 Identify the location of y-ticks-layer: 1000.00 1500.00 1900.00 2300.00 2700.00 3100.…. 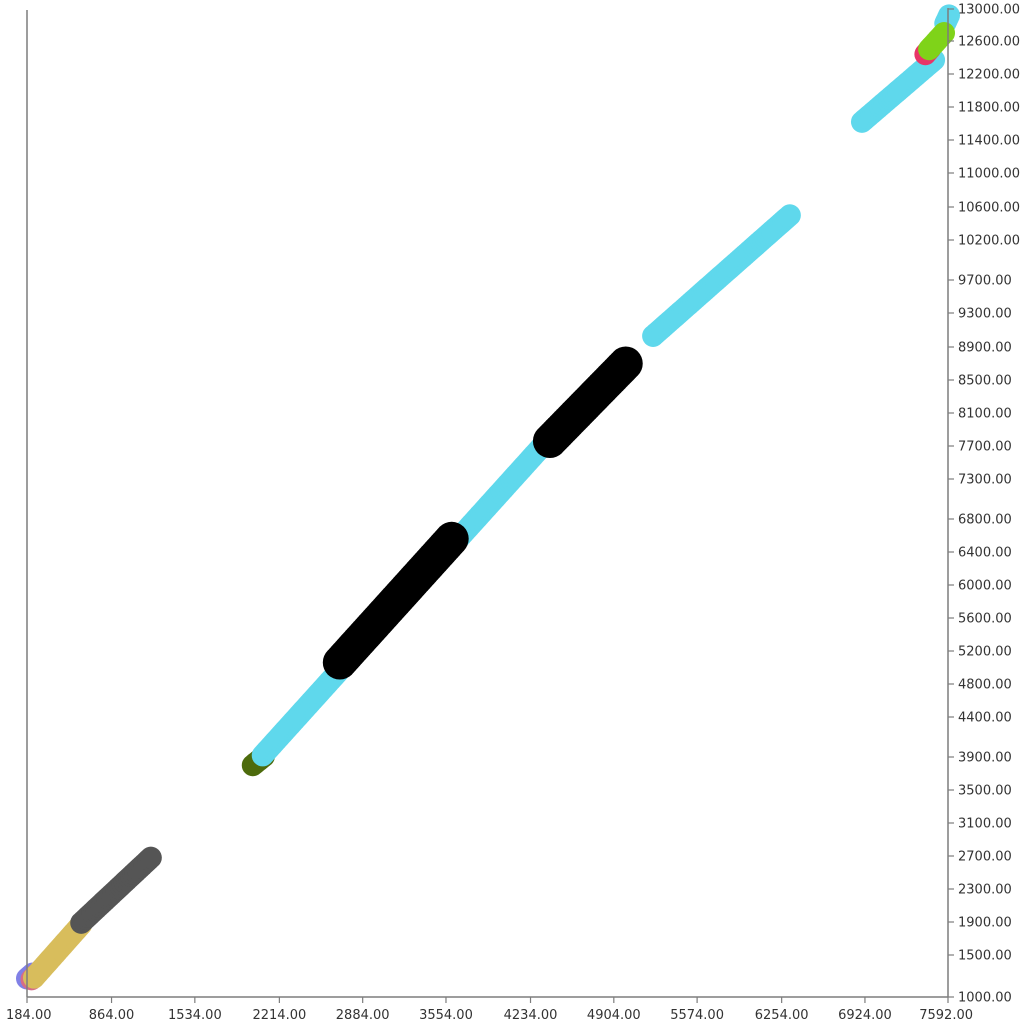
(984, 504).